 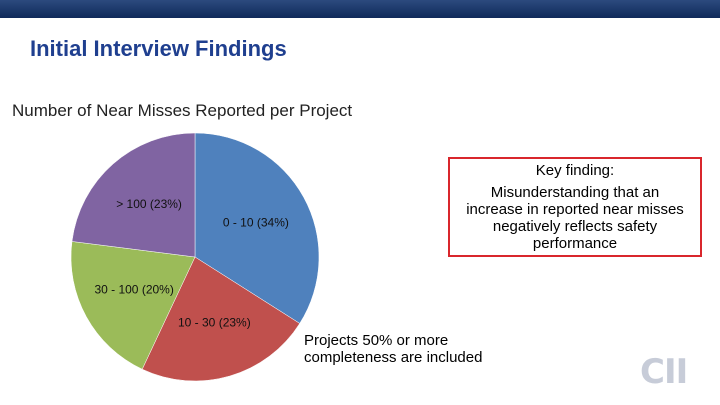 What do you see at coordinates (116, 290) in the screenshot?
I see `slice-category: 30 - 100` at bounding box center [116, 290].